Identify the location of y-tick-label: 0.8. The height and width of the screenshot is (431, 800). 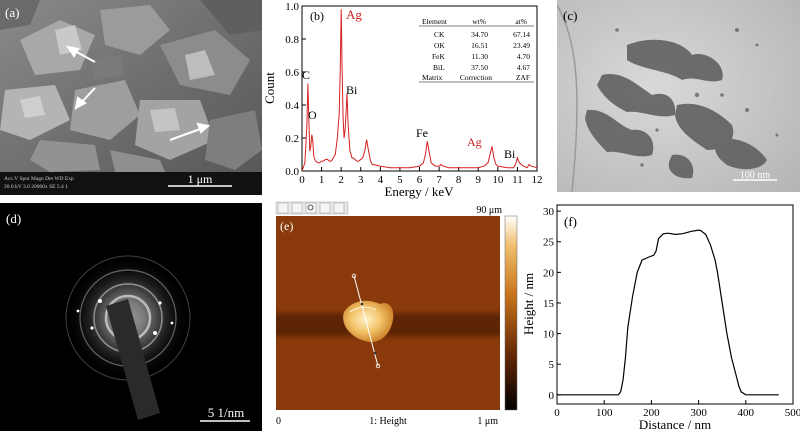
(292, 40).